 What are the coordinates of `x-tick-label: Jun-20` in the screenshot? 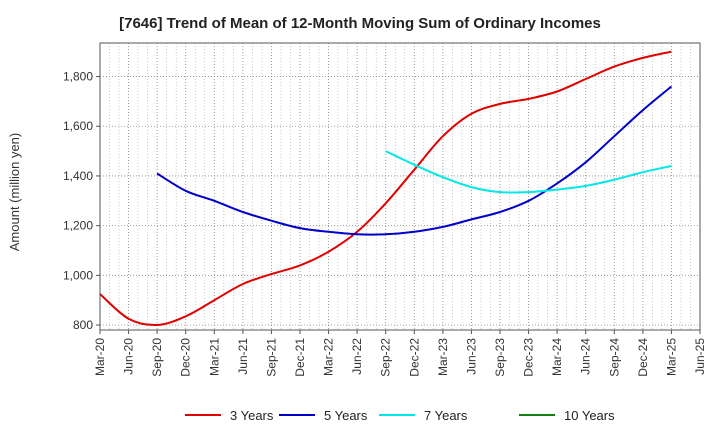 It's located at (129, 356).